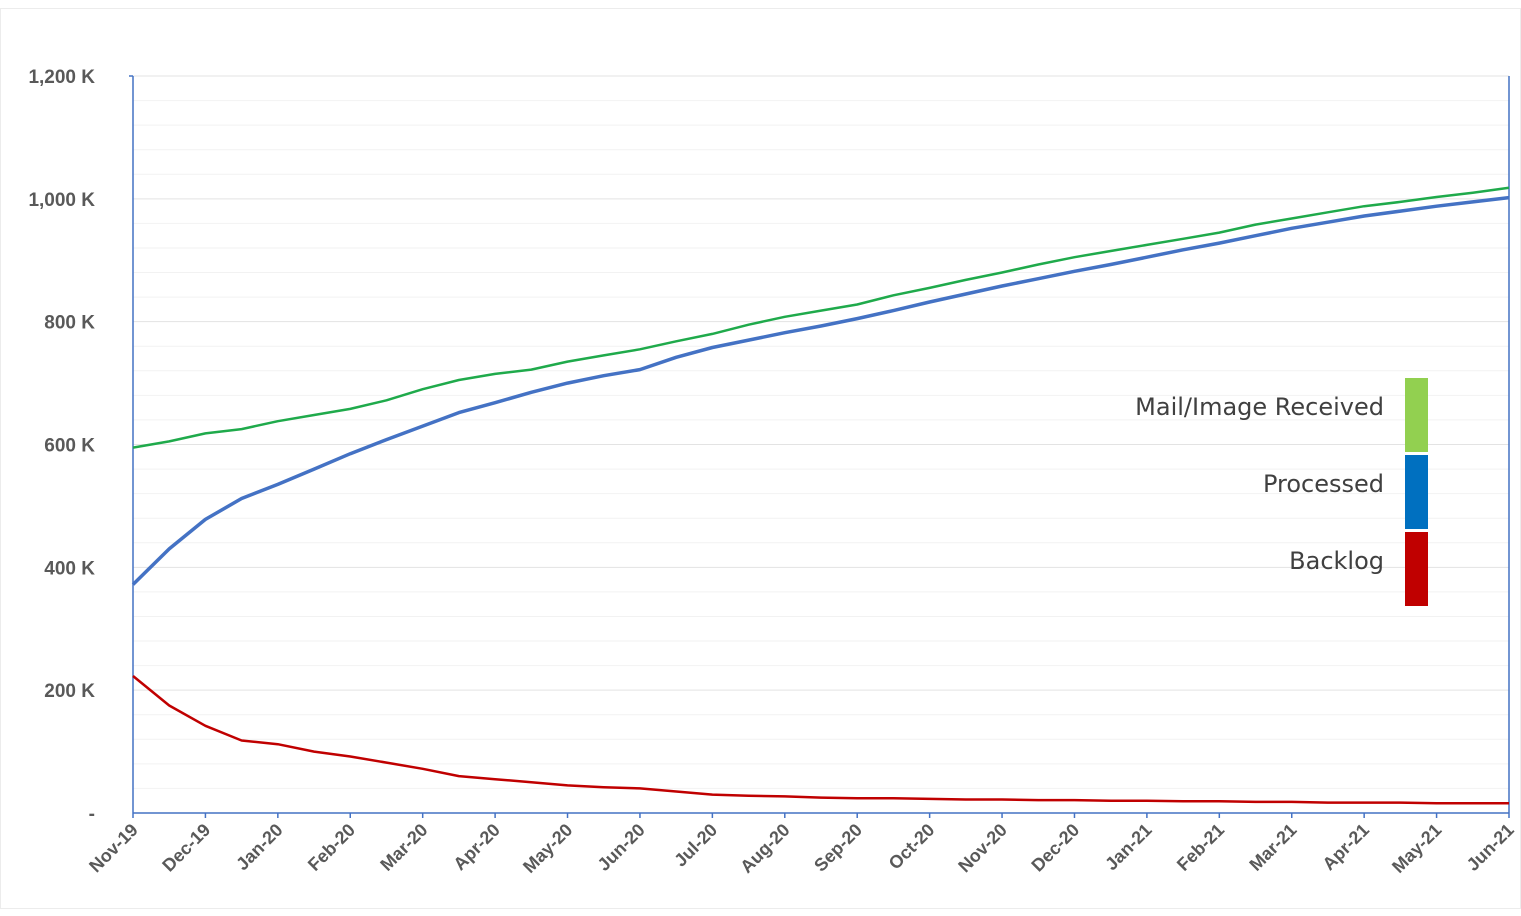 This screenshot has width=1521, height=916. What do you see at coordinates (92, 814) in the screenshot?
I see `y-tick-label: -` at bounding box center [92, 814].